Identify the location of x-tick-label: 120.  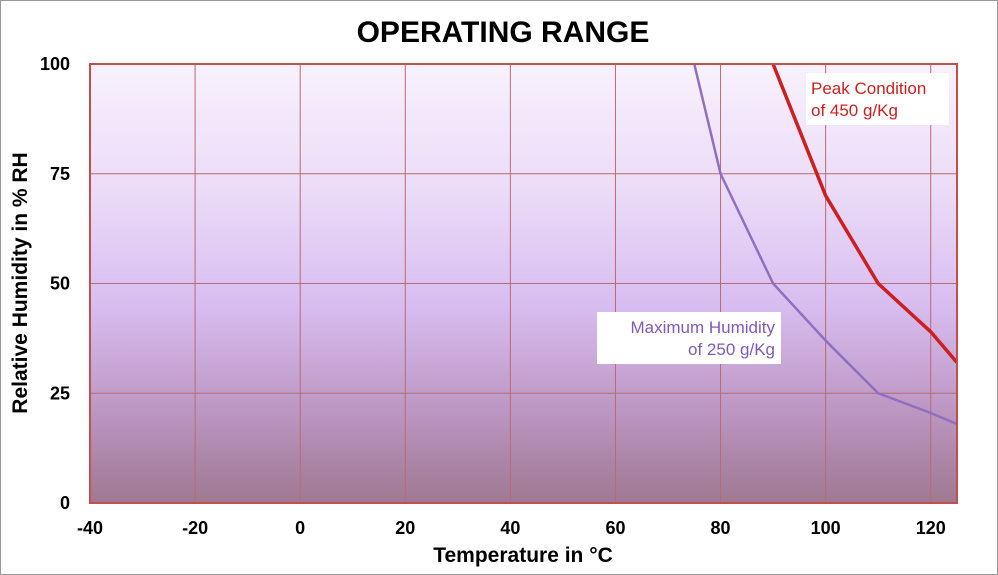
(931, 528).